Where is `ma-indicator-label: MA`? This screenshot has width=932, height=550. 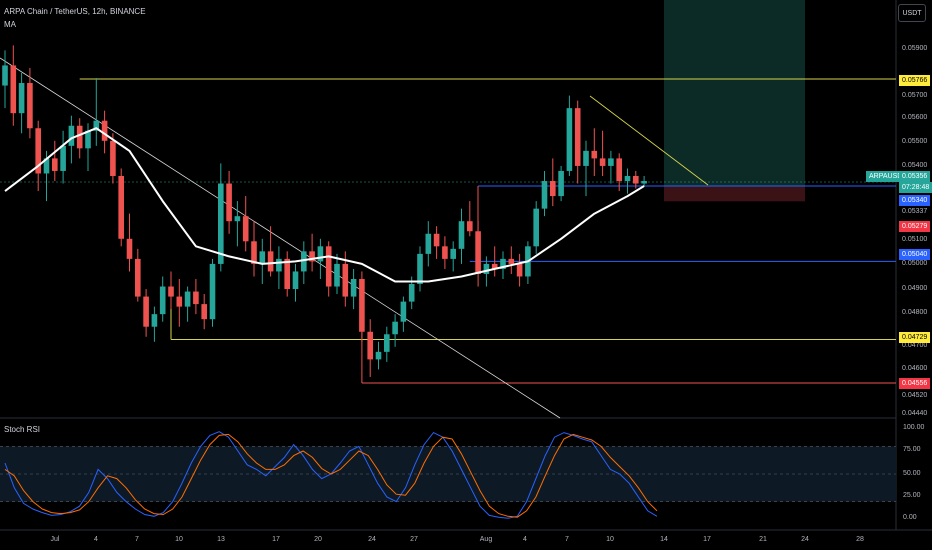
ma-indicator-label: MA is located at coordinates (10, 24).